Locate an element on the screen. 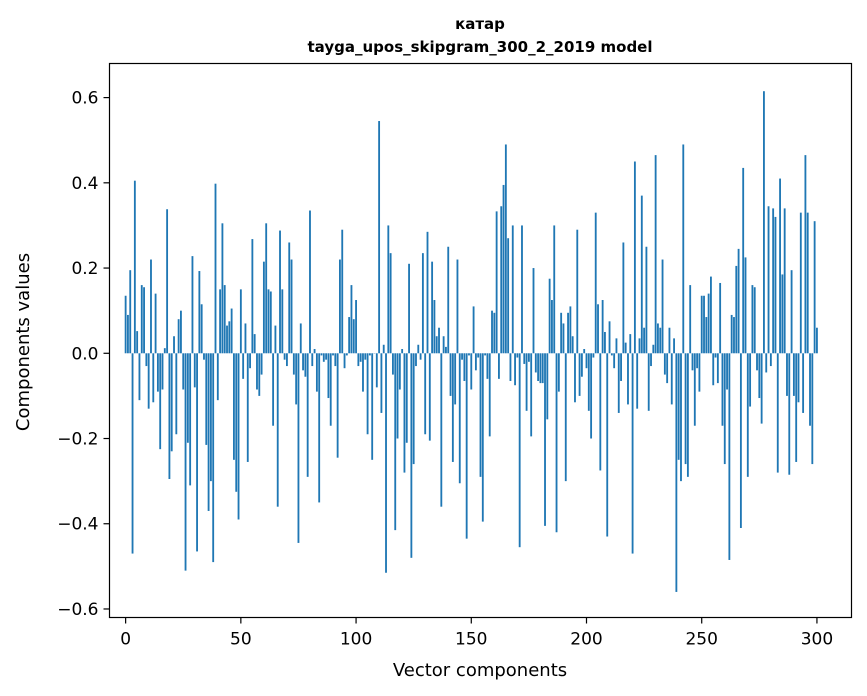 The width and height of the screenshot is (867, 696). x-tick-label: 250 is located at coordinates (701, 640).